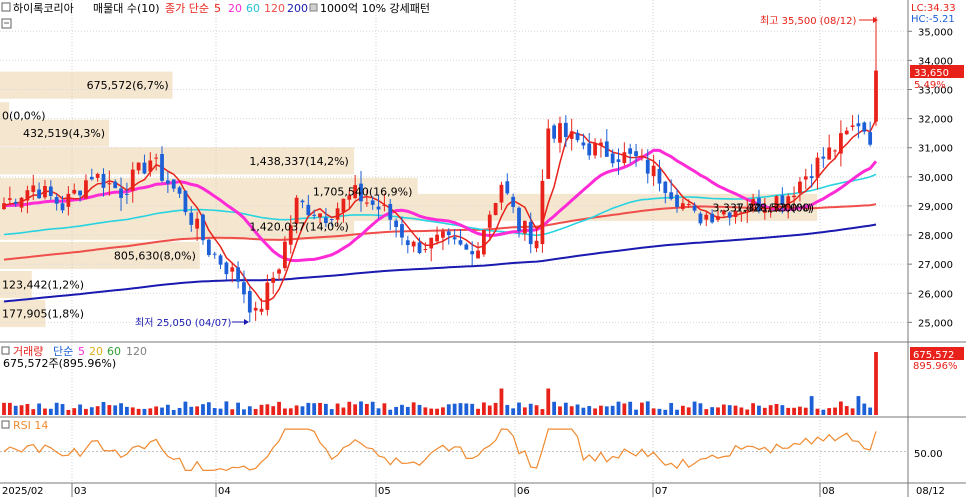 This screenshot has height=501, width=966. I want to click on x-tick-label: 08, so click(828, 491).